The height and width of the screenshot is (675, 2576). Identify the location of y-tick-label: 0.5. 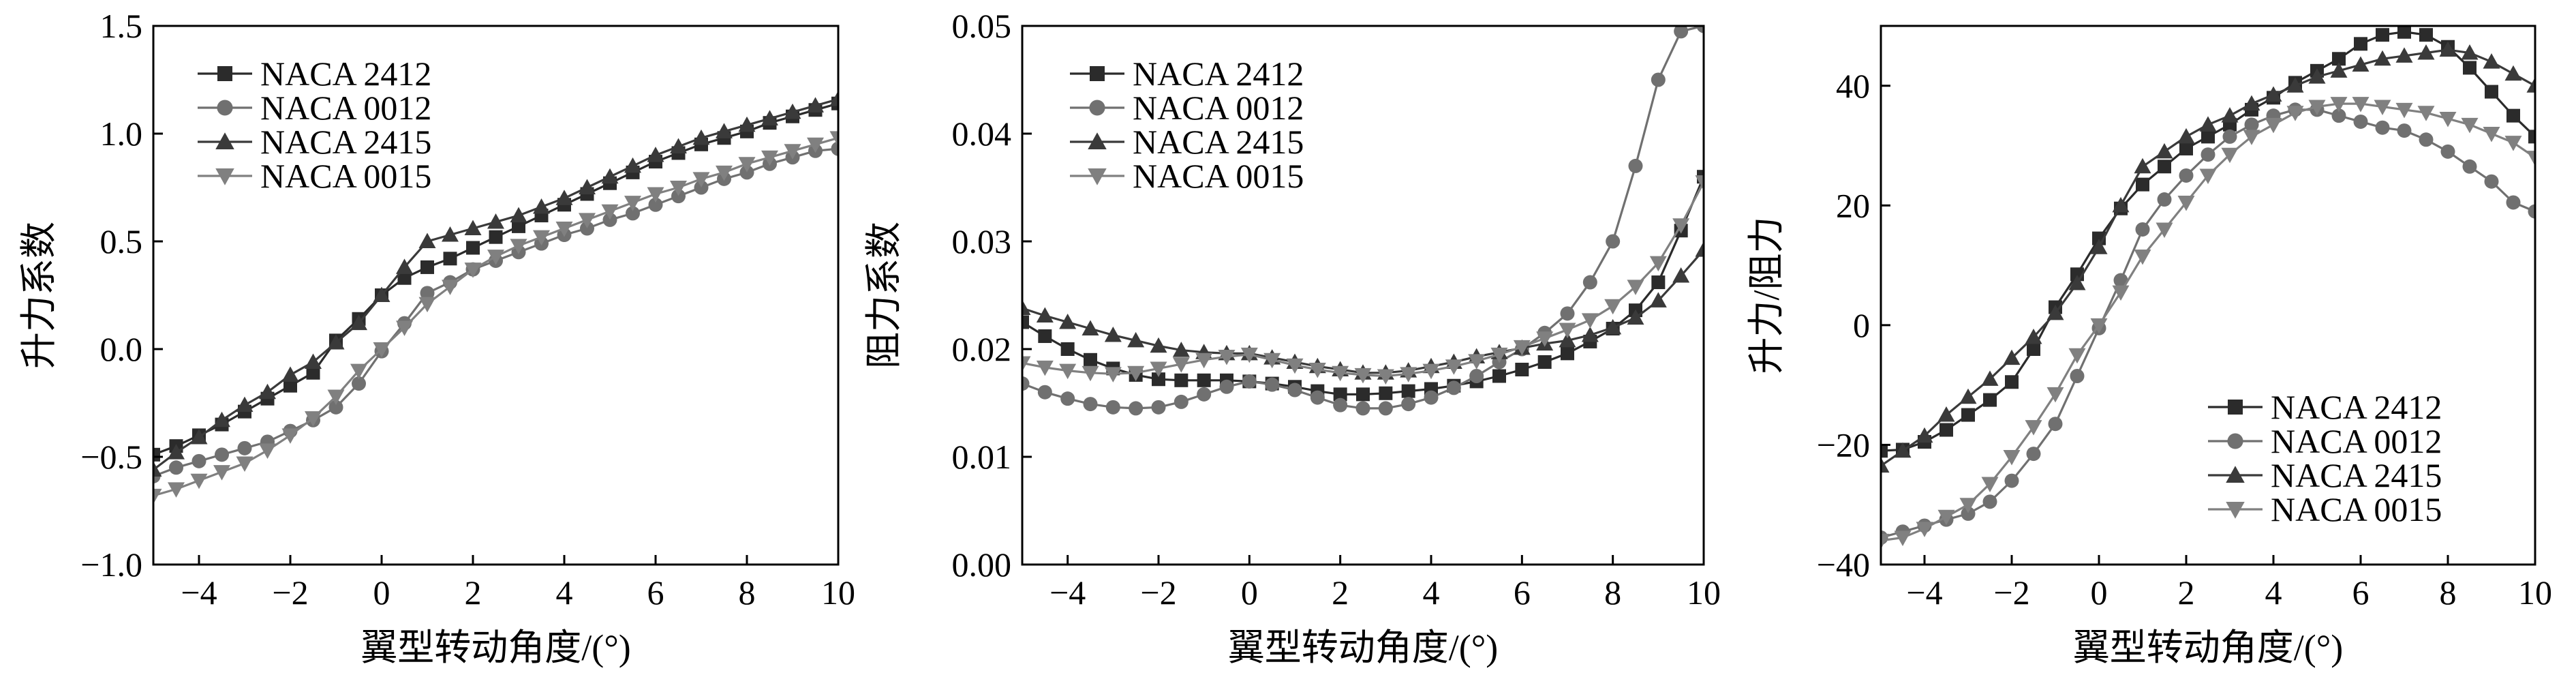
(121, 241).